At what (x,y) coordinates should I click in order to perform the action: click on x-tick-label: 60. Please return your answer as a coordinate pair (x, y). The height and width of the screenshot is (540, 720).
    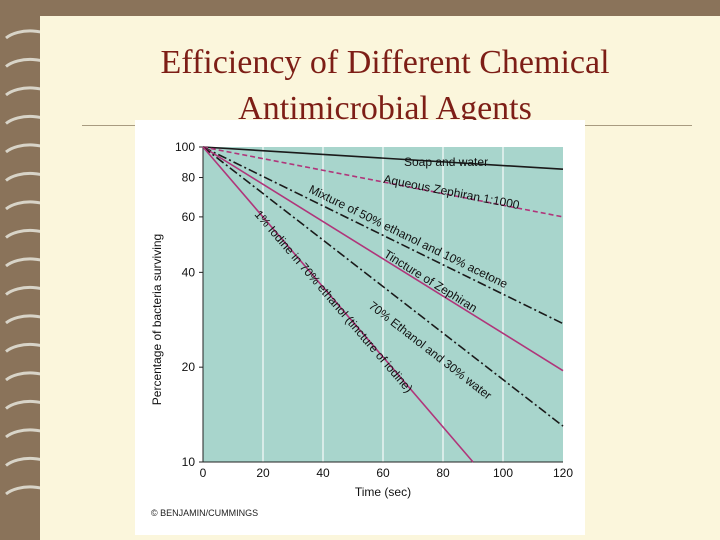
    Looking at the image, I should click on (383, 473).